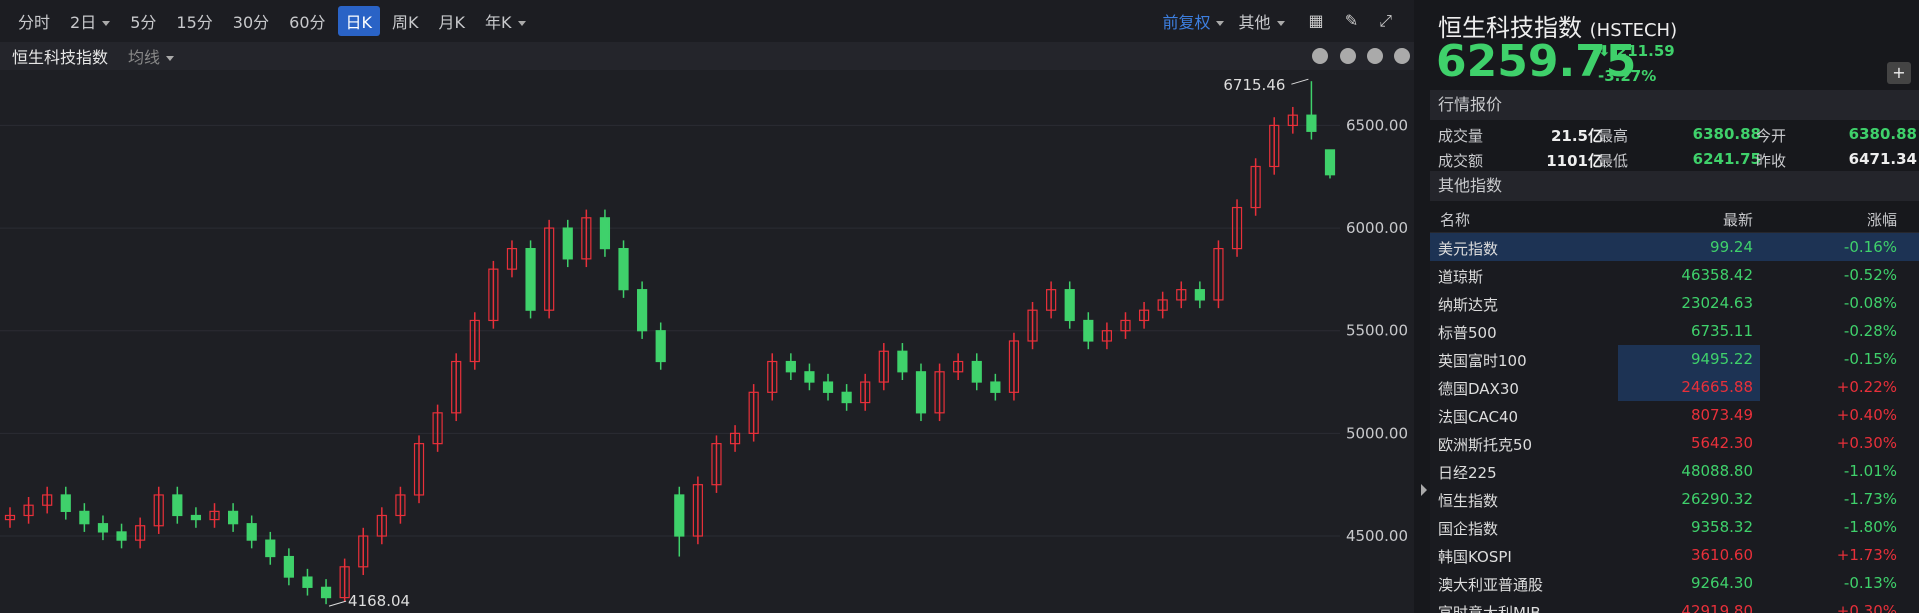 Image resolution: width=1919 pixels, height=613 pixels. What do you see at coordinates (1354, 20) in the screenshot?
I see `toolbar-icons: ▦ ✎ ⤢` at bounding box center [1354, 20].